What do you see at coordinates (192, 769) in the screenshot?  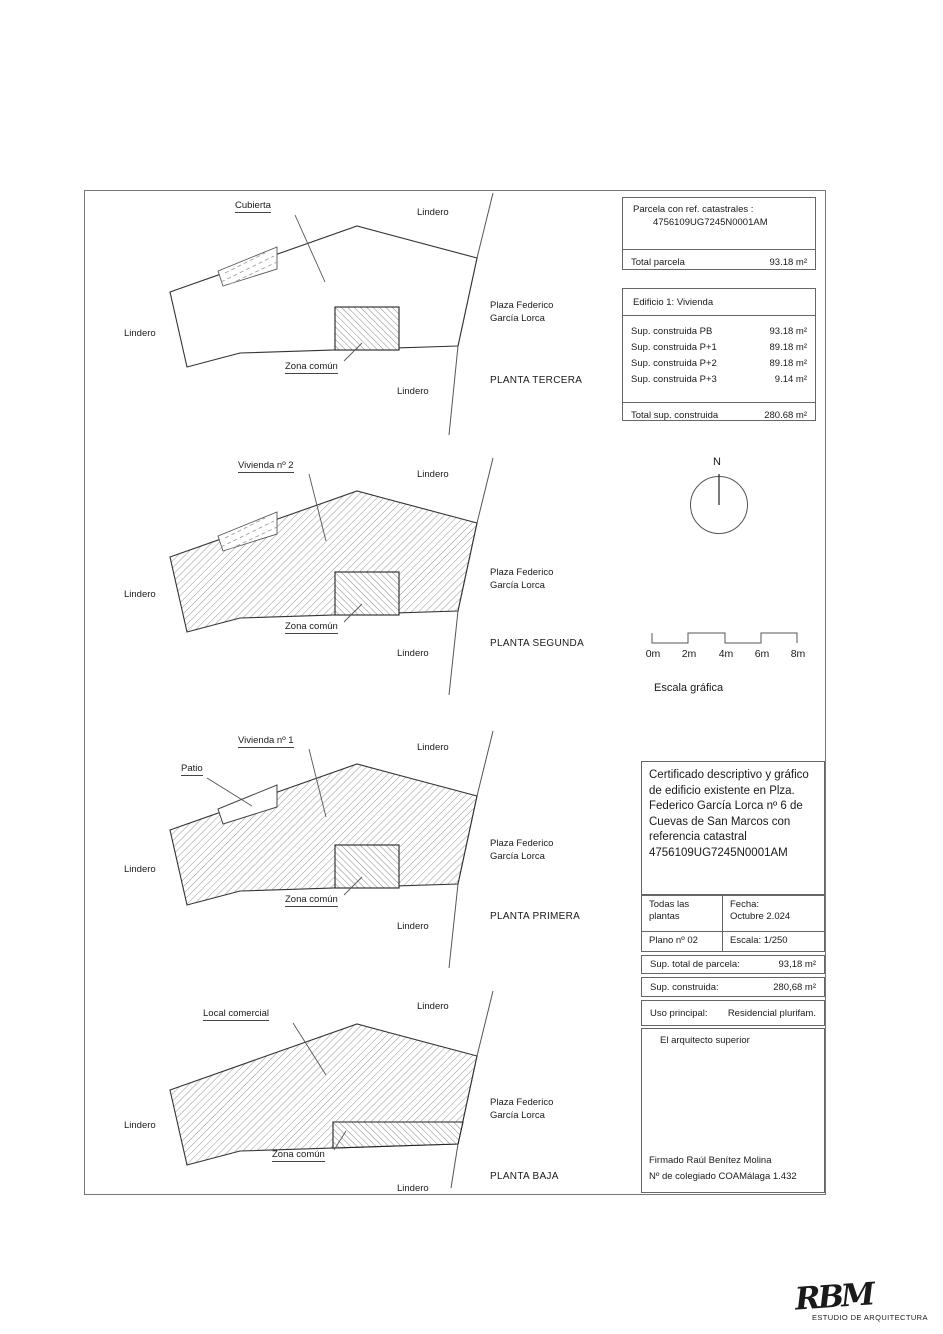 I see `patio-label: Patio` at bounding box center [192, 769].